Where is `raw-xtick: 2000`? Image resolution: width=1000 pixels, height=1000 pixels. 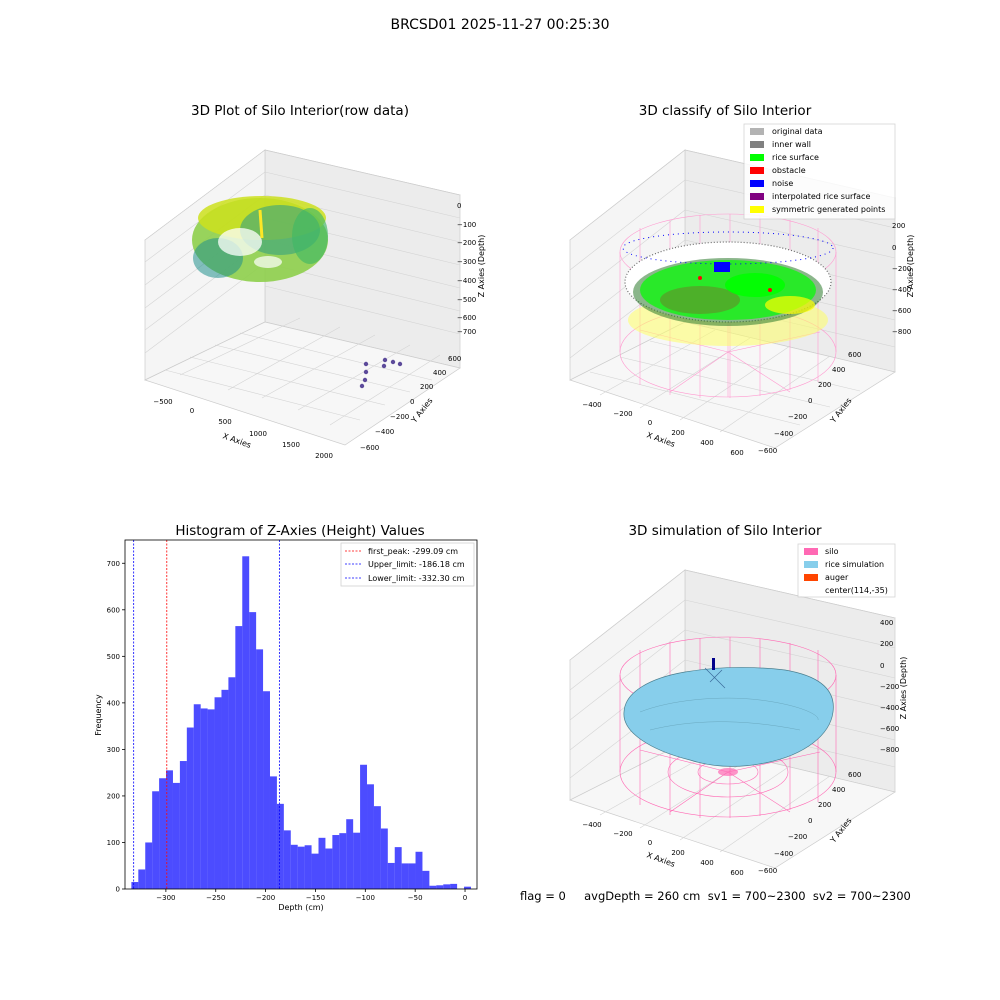 raw-xtick: 2000 is located at coordinates (324, 456).